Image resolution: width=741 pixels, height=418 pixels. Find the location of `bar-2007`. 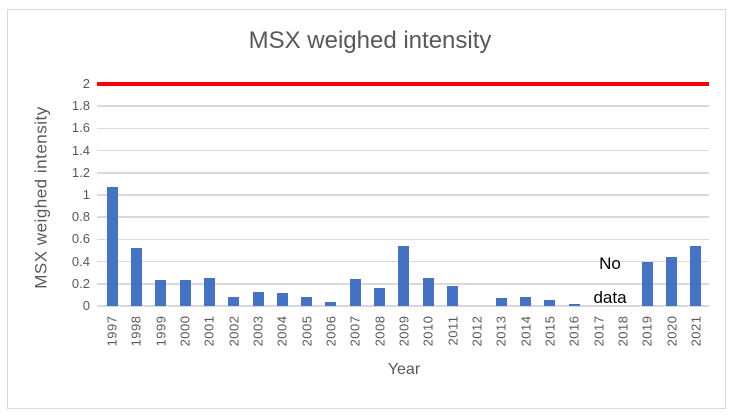

bar-2007 is located at coordinates (355, 292).